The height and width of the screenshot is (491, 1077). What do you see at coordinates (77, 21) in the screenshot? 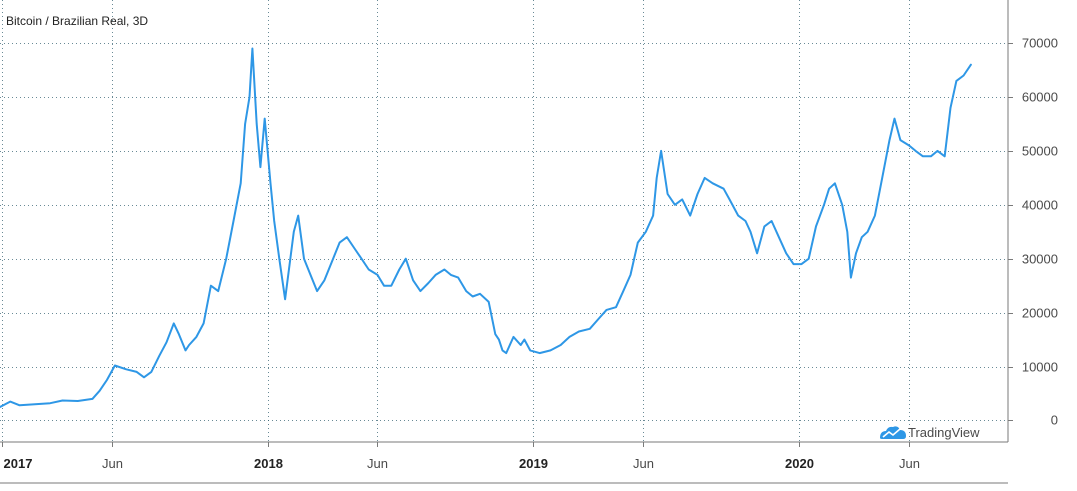
I see `chart-title: Bitcoin / Brazilian Real, 3D` at bounding box center [77, 21].